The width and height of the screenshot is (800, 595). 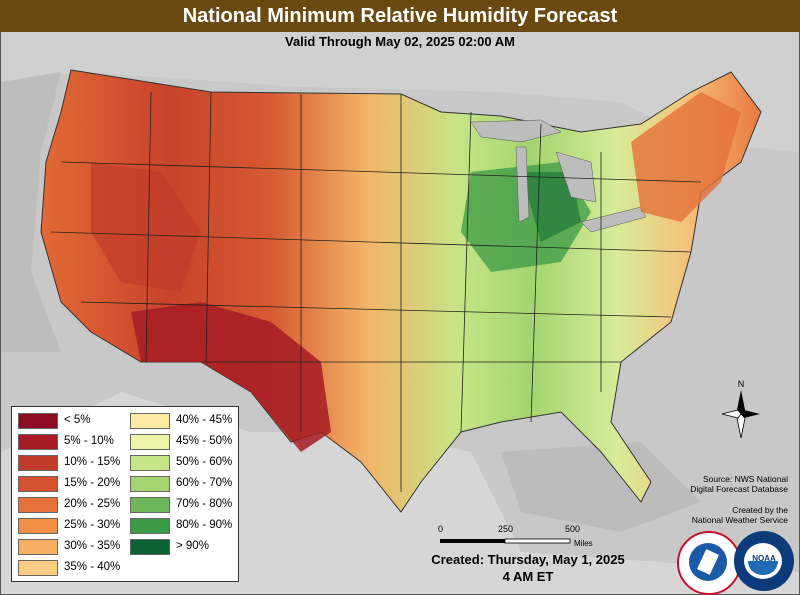 What do you see at coordinates (92, 483) in the screenshot?
I see `legend-label: 15% - 20%` at bounding box center [92, 483].